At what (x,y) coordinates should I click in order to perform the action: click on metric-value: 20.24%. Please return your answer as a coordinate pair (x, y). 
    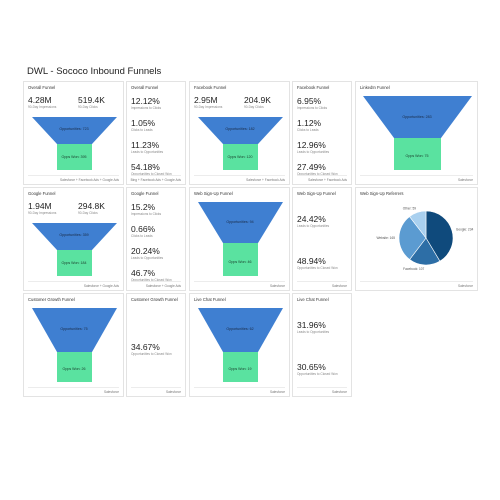
    Looking at the image, I should click on (145, 251).